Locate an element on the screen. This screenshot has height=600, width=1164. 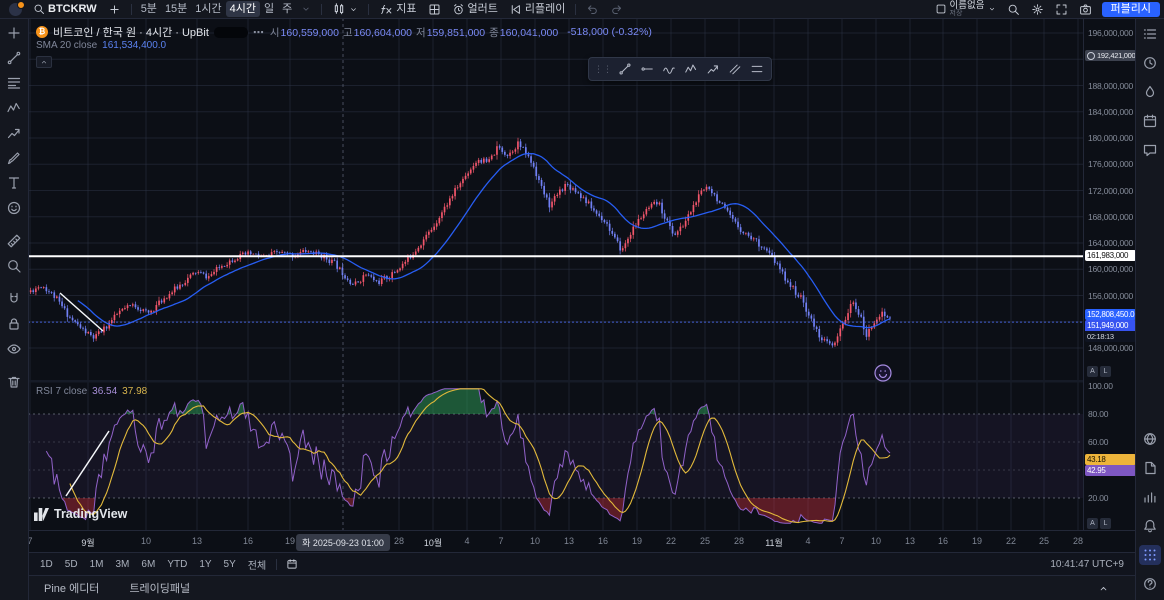
fullscreen-button is located at coordinates (1061, 9).